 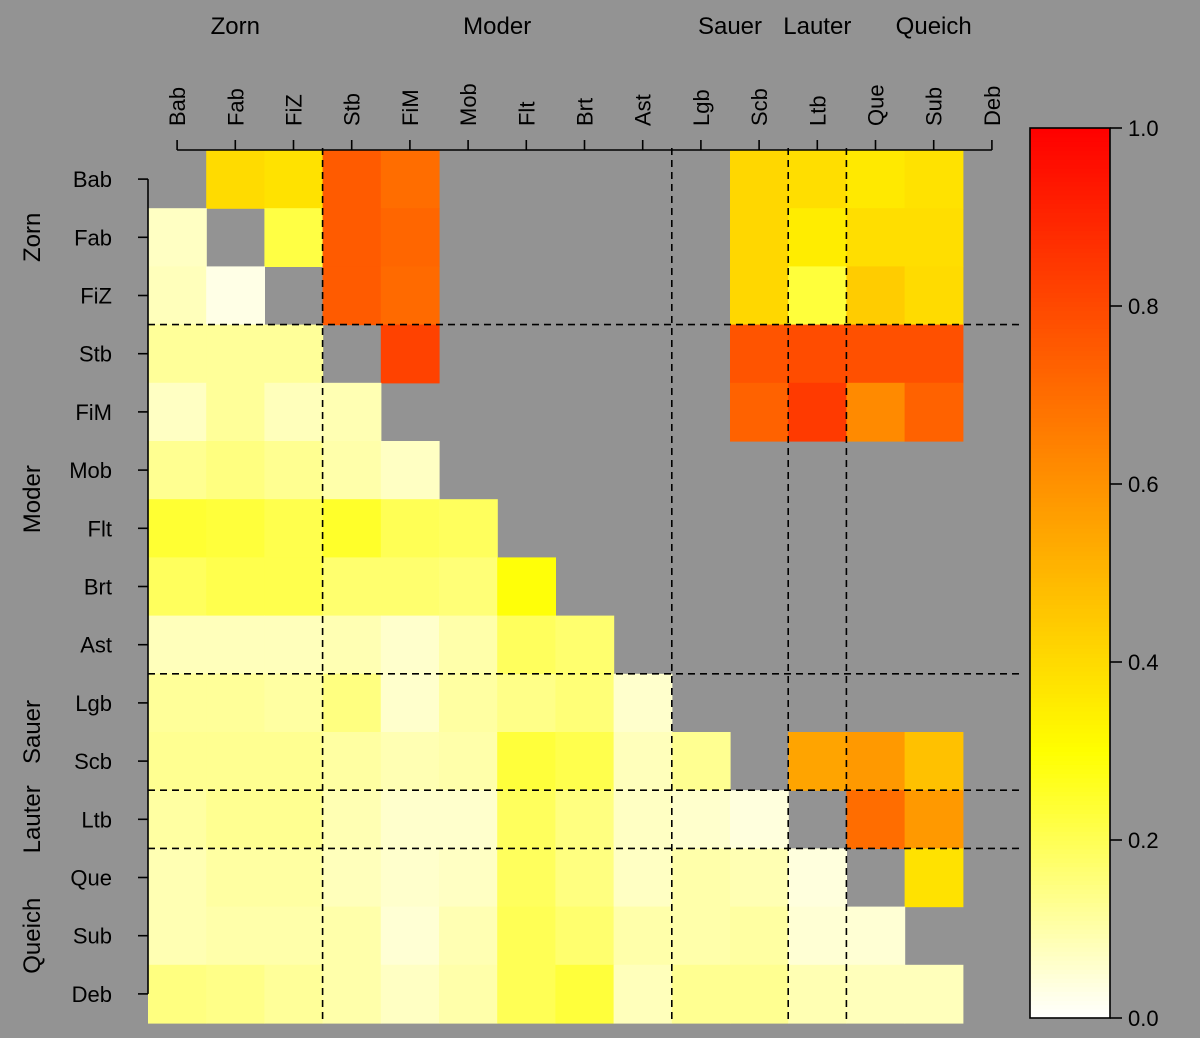 What do you see at coordinates (177, 528) in the screenshot?
I see `heatmap-cell-Flt-Bab` at bounding box center [177, 528].